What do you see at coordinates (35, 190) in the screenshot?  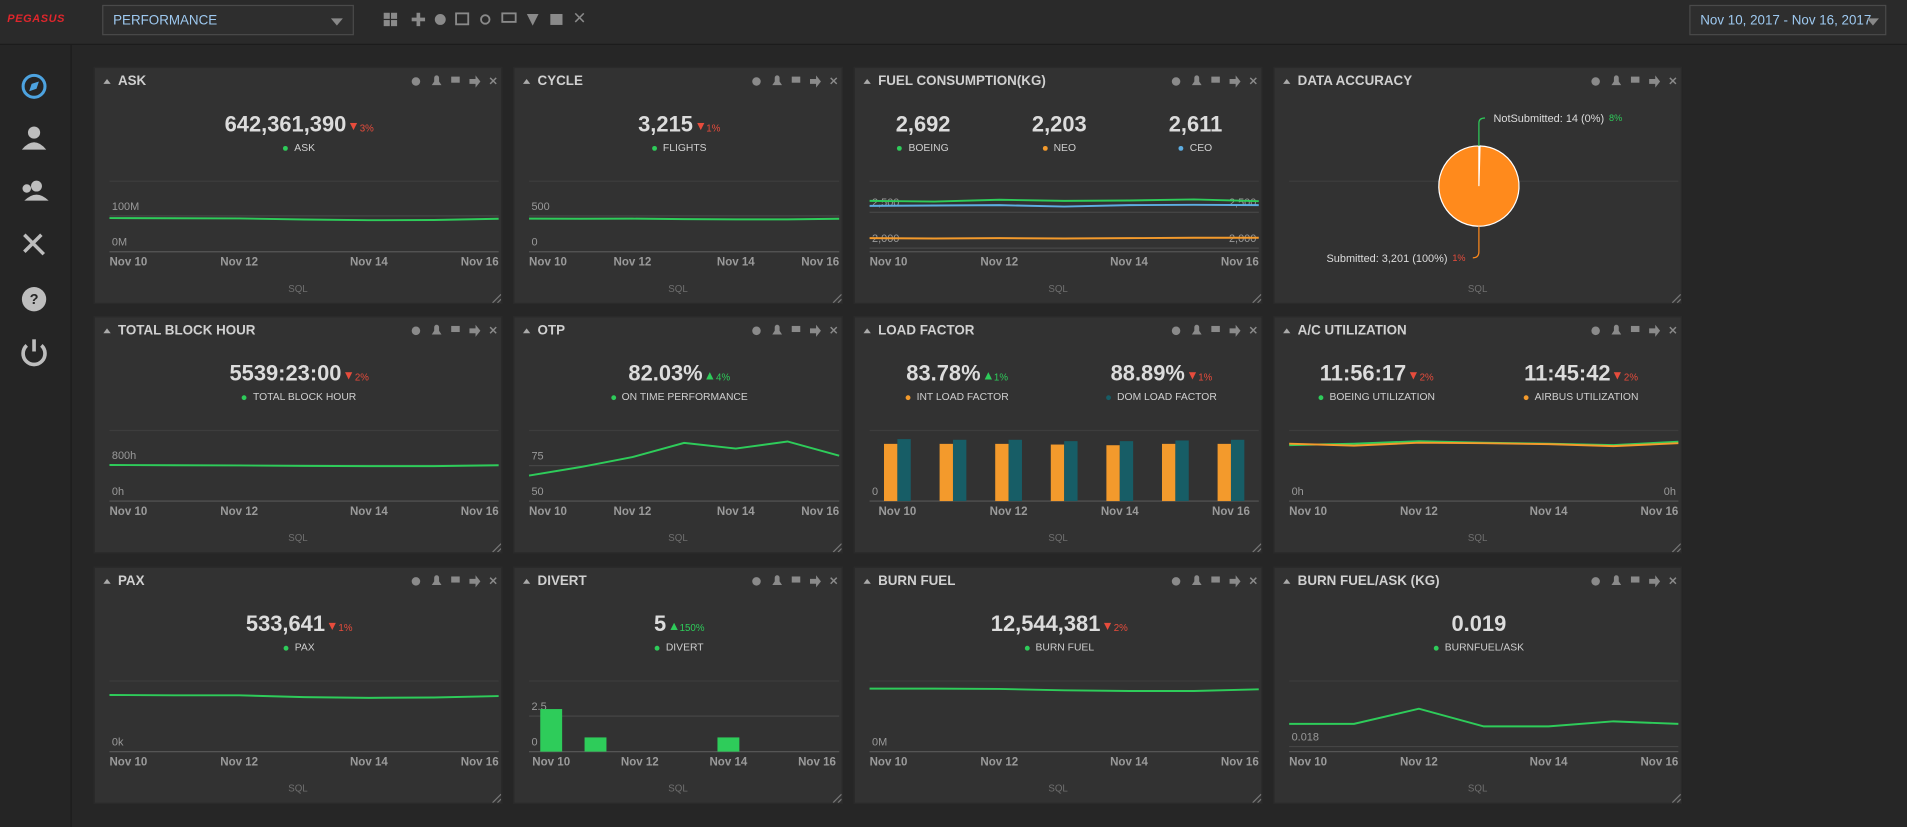 I see `nav-users` at bounding box center [35, 190].